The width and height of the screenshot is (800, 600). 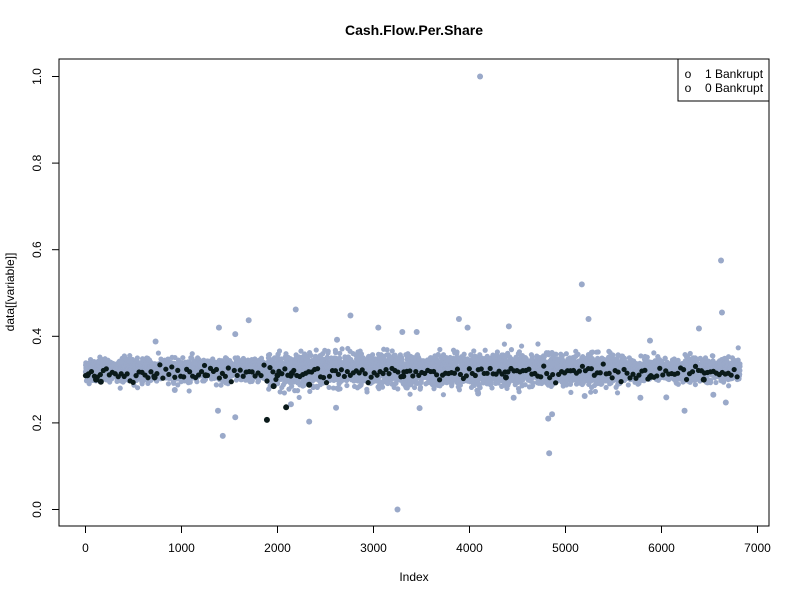 What do you see at coordinates (414, 30) in the screenshot?
I see `chart-title: Cash.Flow.Per.Share` at bounding box center [414, 30].